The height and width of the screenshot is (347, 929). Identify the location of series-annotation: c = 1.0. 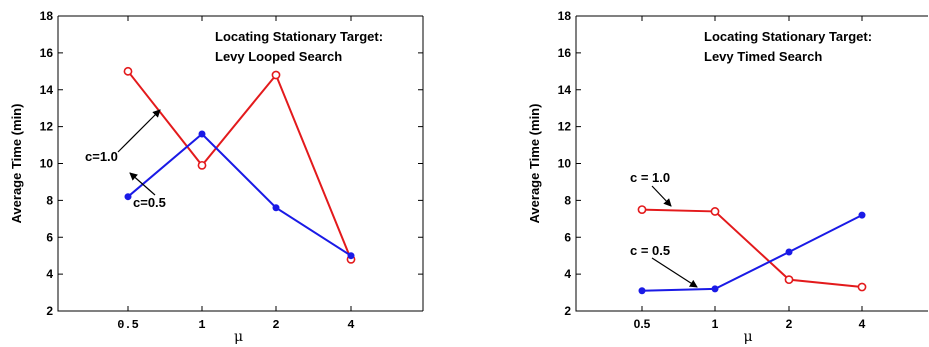
(650, 177).